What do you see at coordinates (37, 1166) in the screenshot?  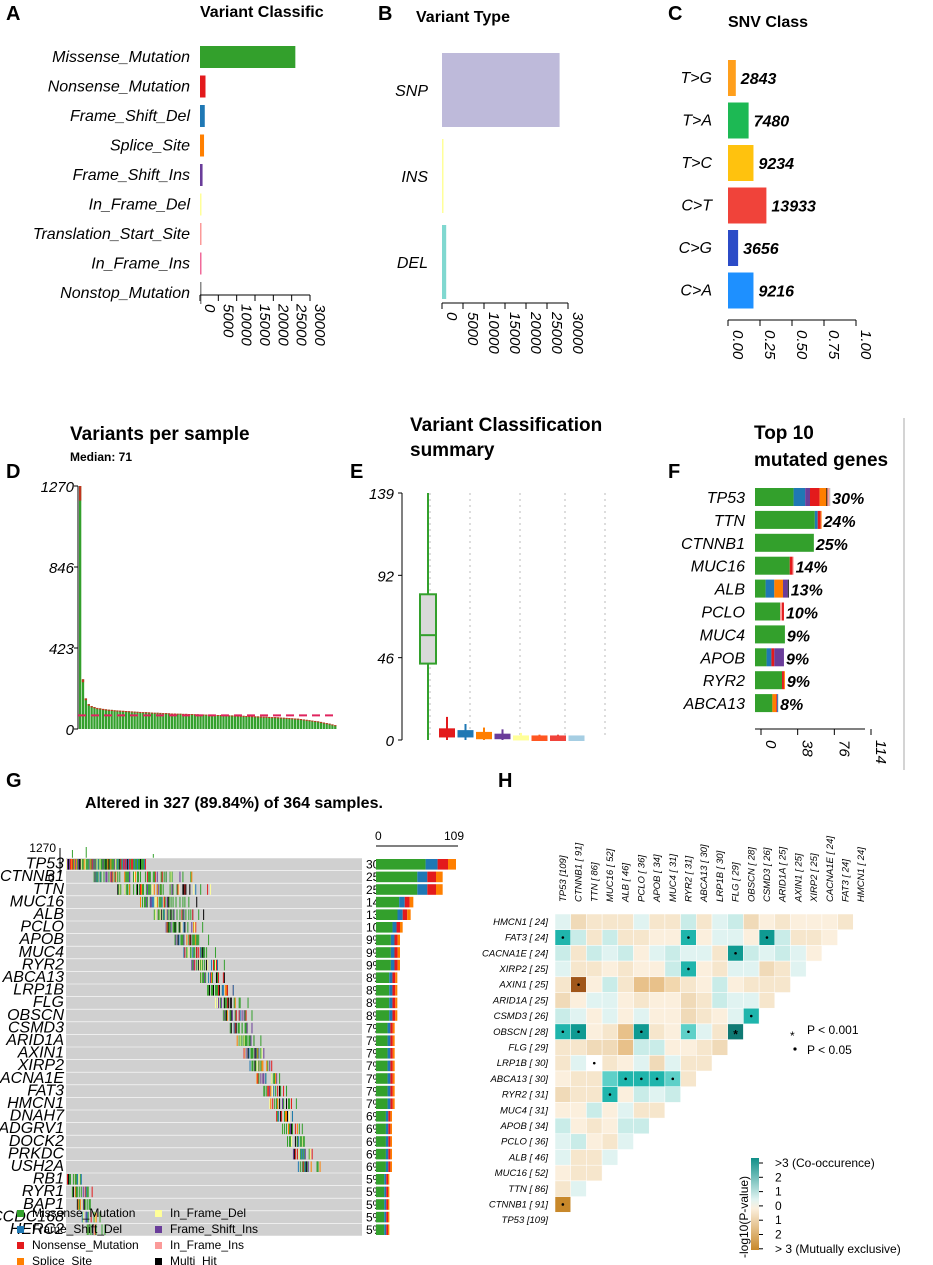 I see `panel-g-gene-label: USH2A` at bounding box center [37, 1166].